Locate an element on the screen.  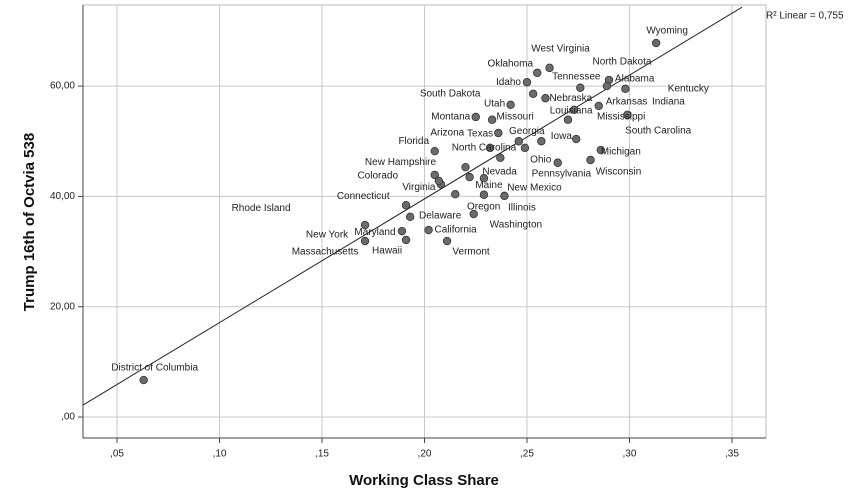
point-label: Delaware is located at coordinates (440, 215).